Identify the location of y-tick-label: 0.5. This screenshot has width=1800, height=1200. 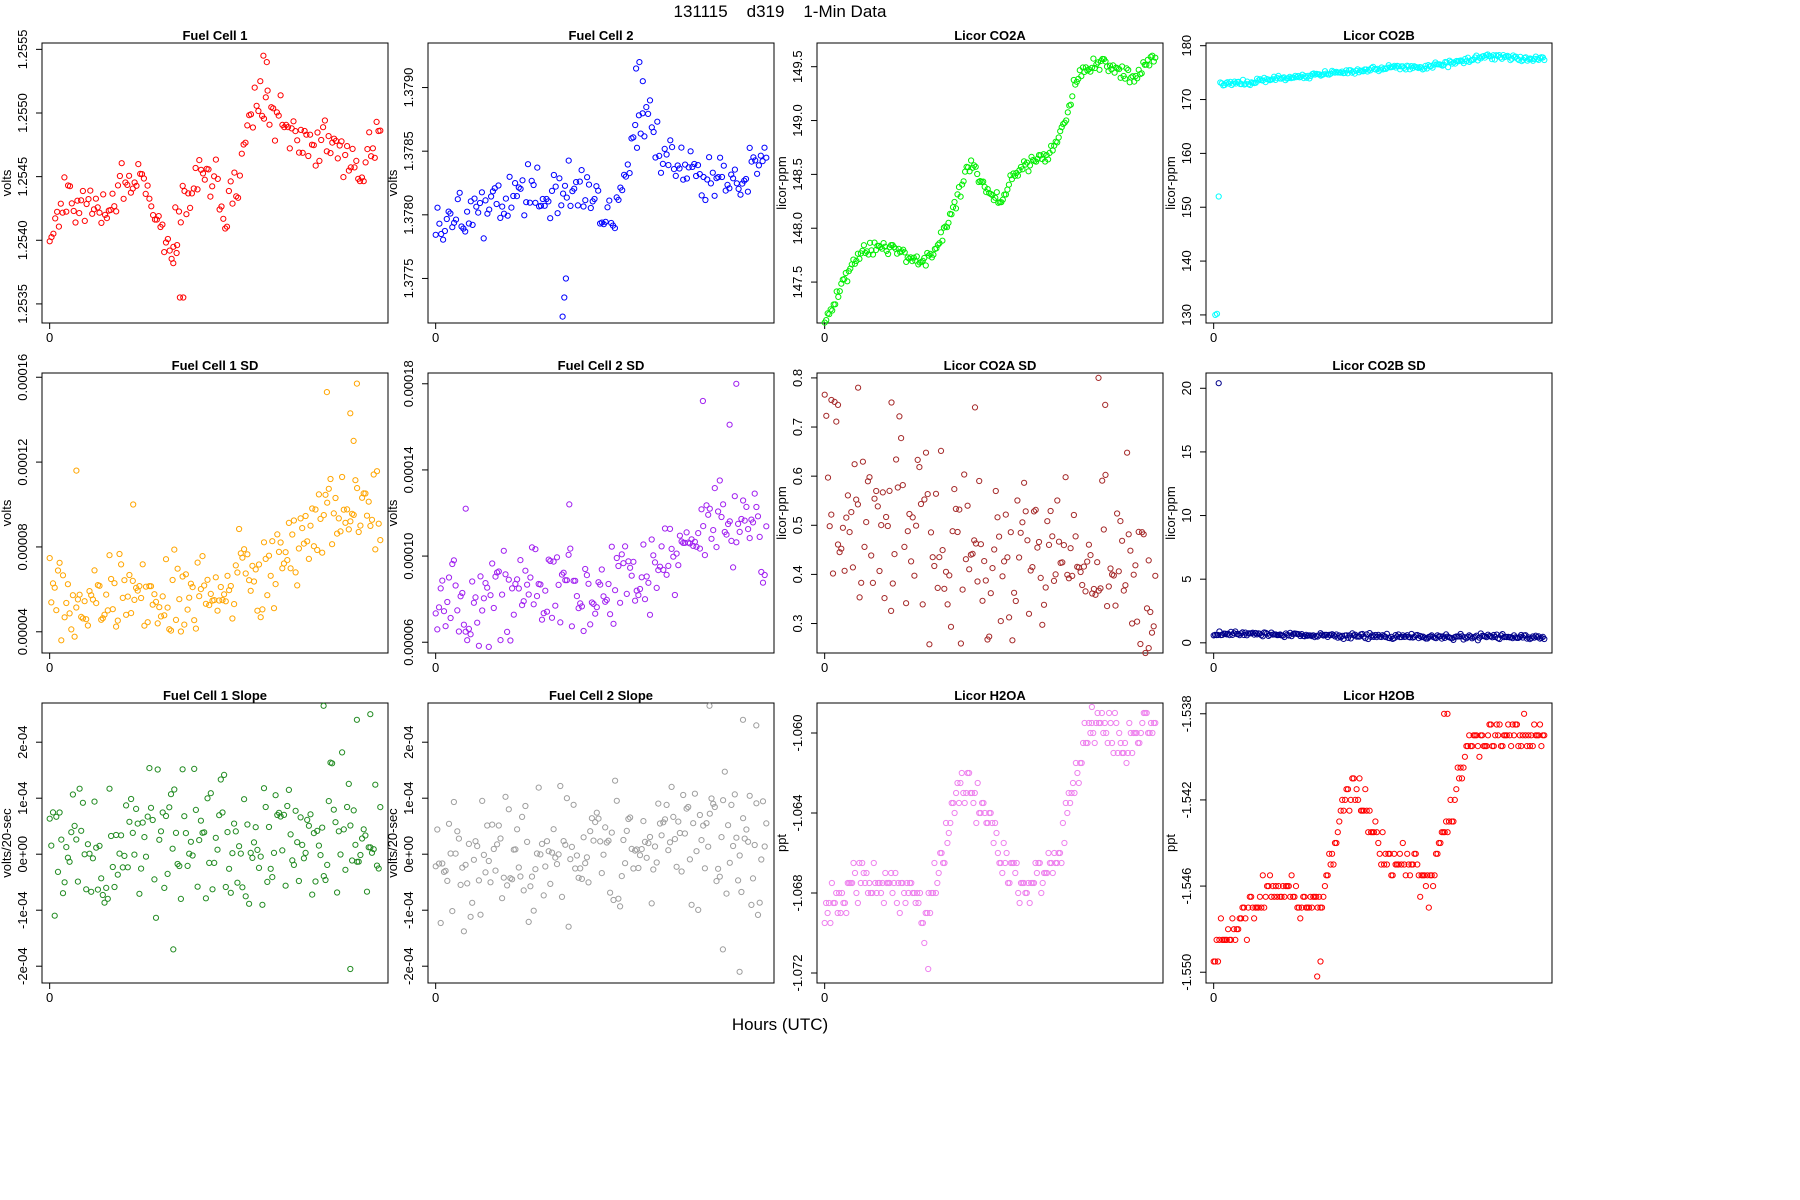
(797, 525).